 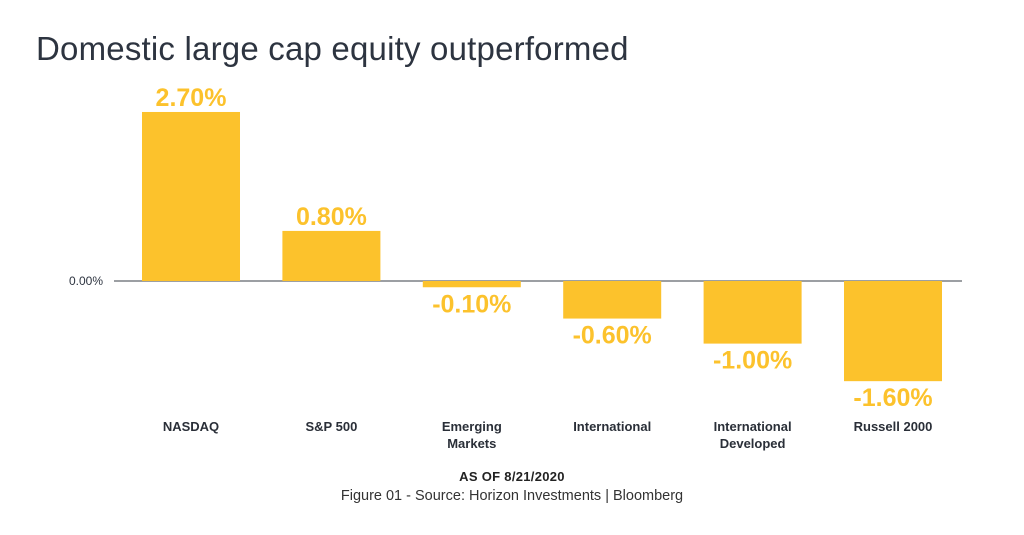 I want to click on category-label-4: International Developed, so click(x=753, y=435).